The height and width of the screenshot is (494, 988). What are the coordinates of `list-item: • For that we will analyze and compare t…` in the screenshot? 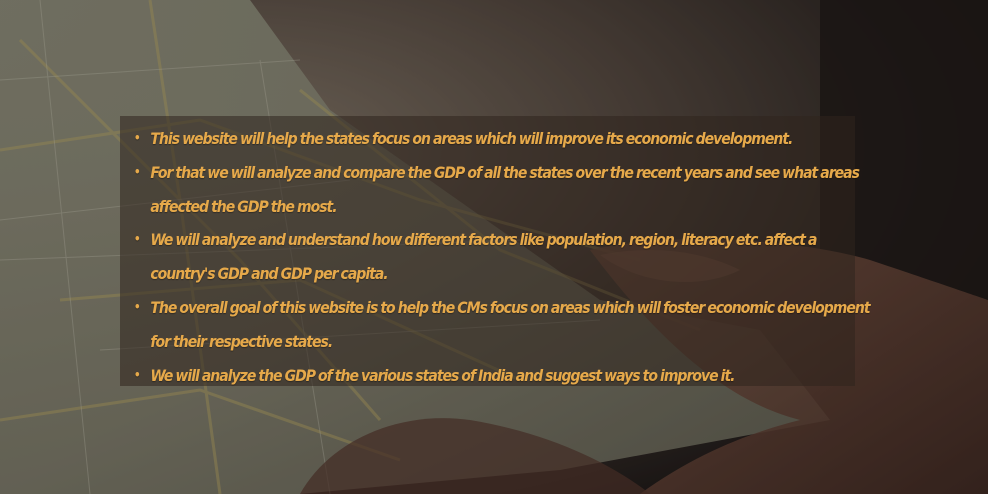 It's located at (503, 190).